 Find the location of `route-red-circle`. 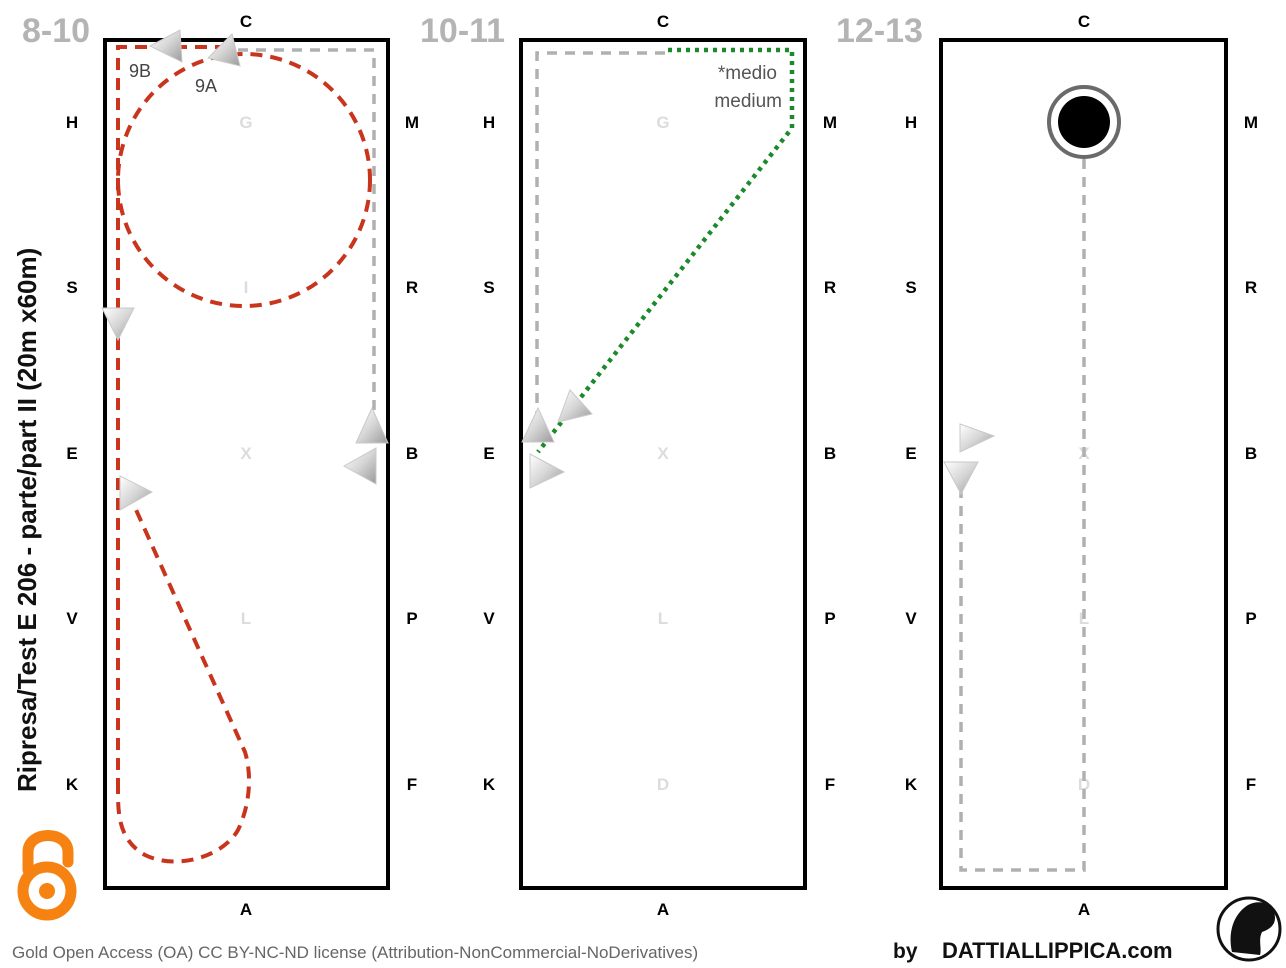

route-red-circle is located at coordinates (244, 180).